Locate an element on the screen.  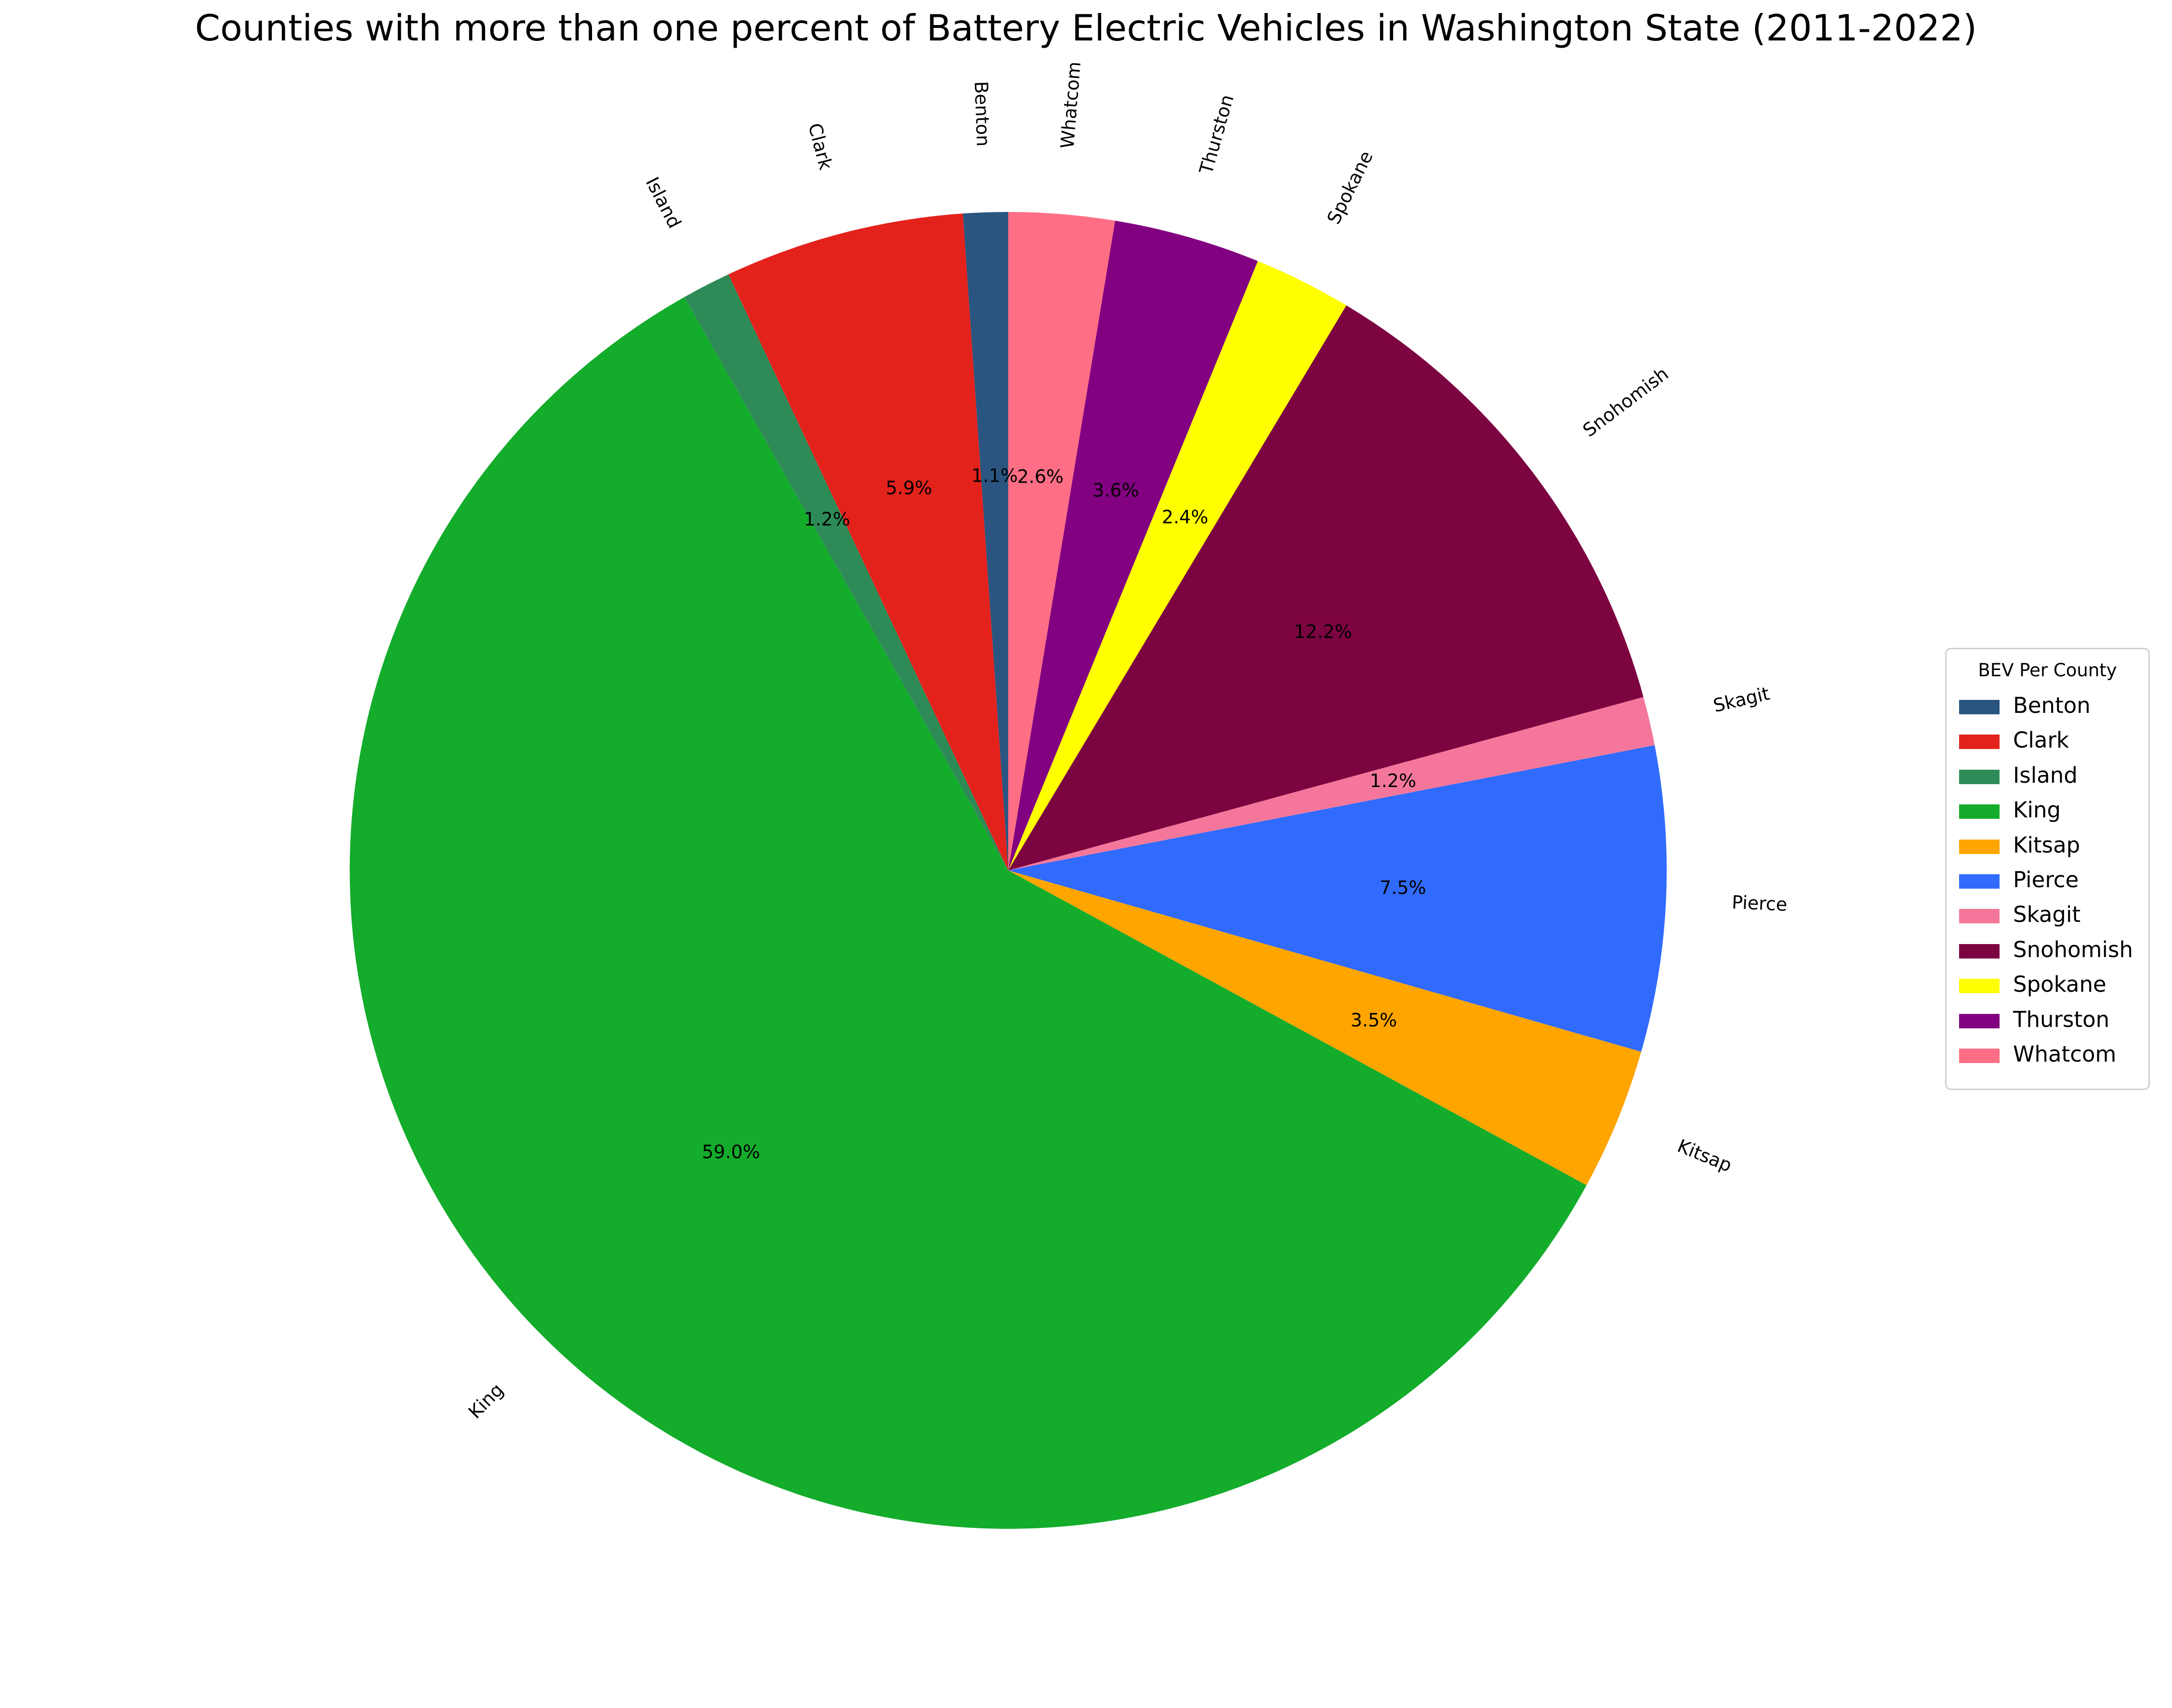
pct-label-clark: 5.9% is located at coordinates (909, 488).